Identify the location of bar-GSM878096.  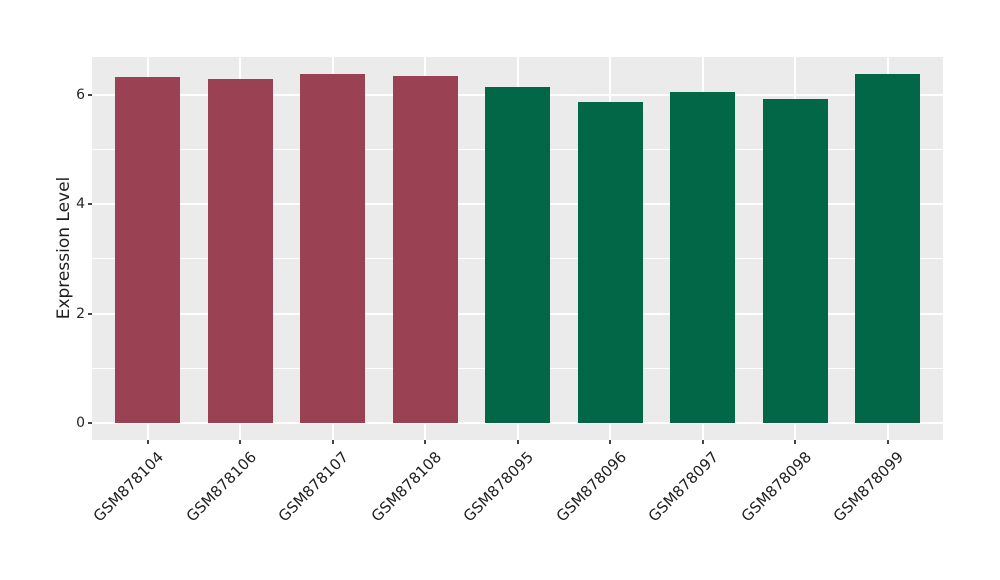
(610, 262).